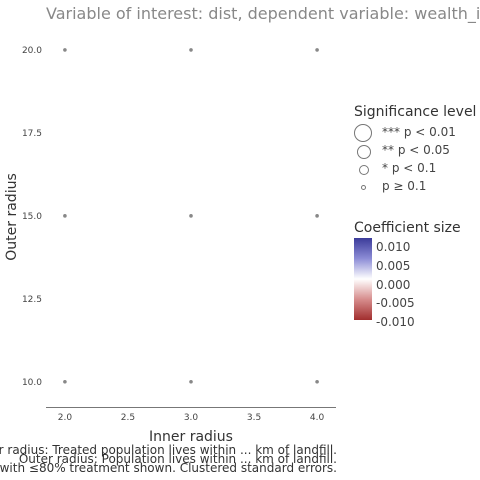  I want to click on significance-item-4: p ≥ 0.1, so click(415, 187).